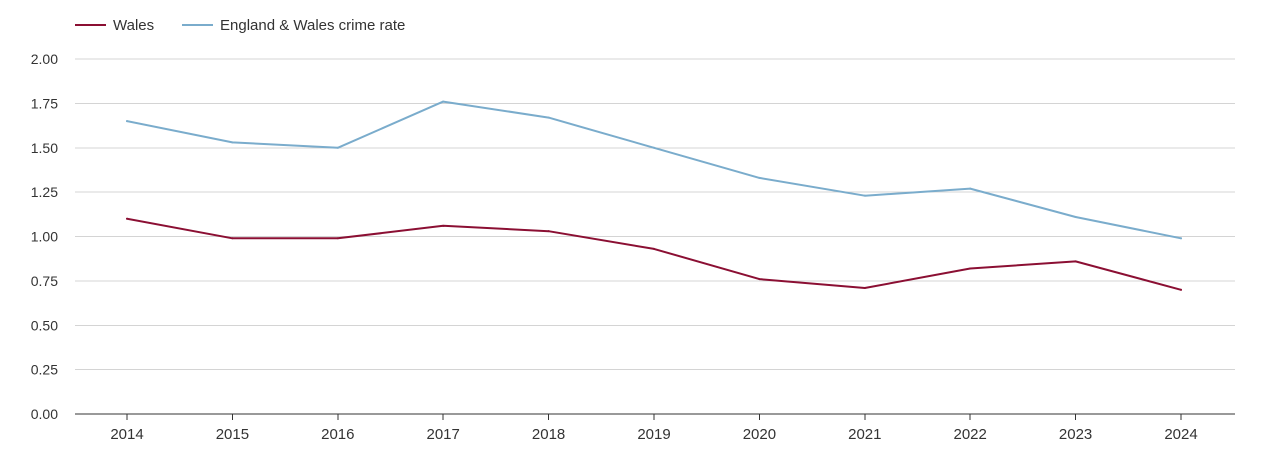  What do you see at coordinates (759, 434) in the screenshot?
I see `x-tick-label: 2020` at bounding box center [759, 434].